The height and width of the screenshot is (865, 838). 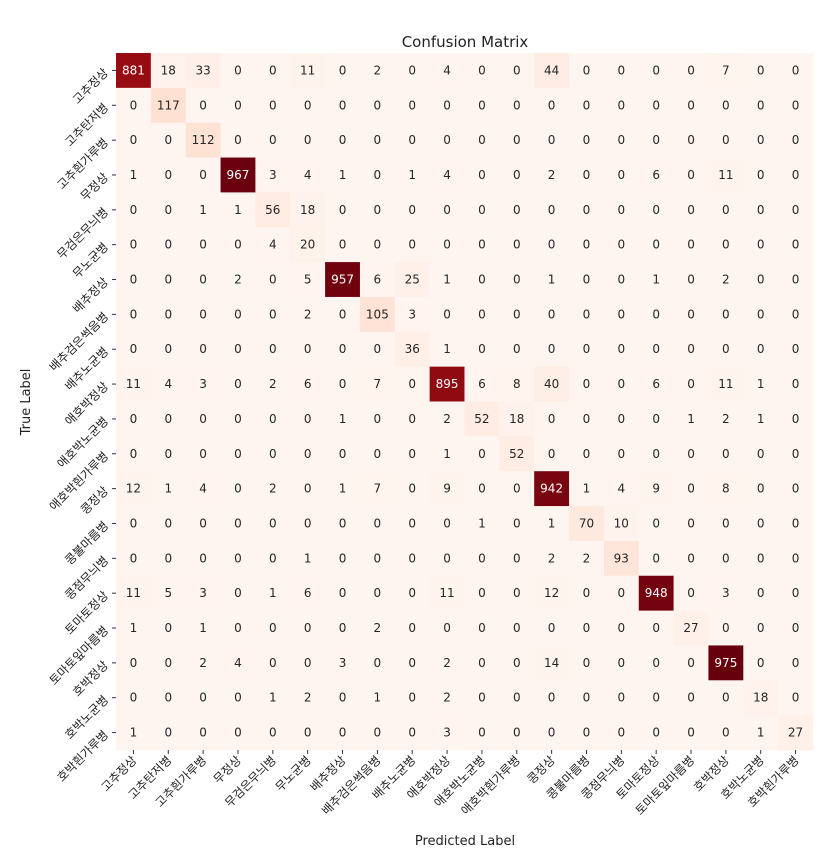 What do you see at coordinates (412, 314) in the screenshot?
I see `cell-value-label: 3` at bounding box center [412, 314].